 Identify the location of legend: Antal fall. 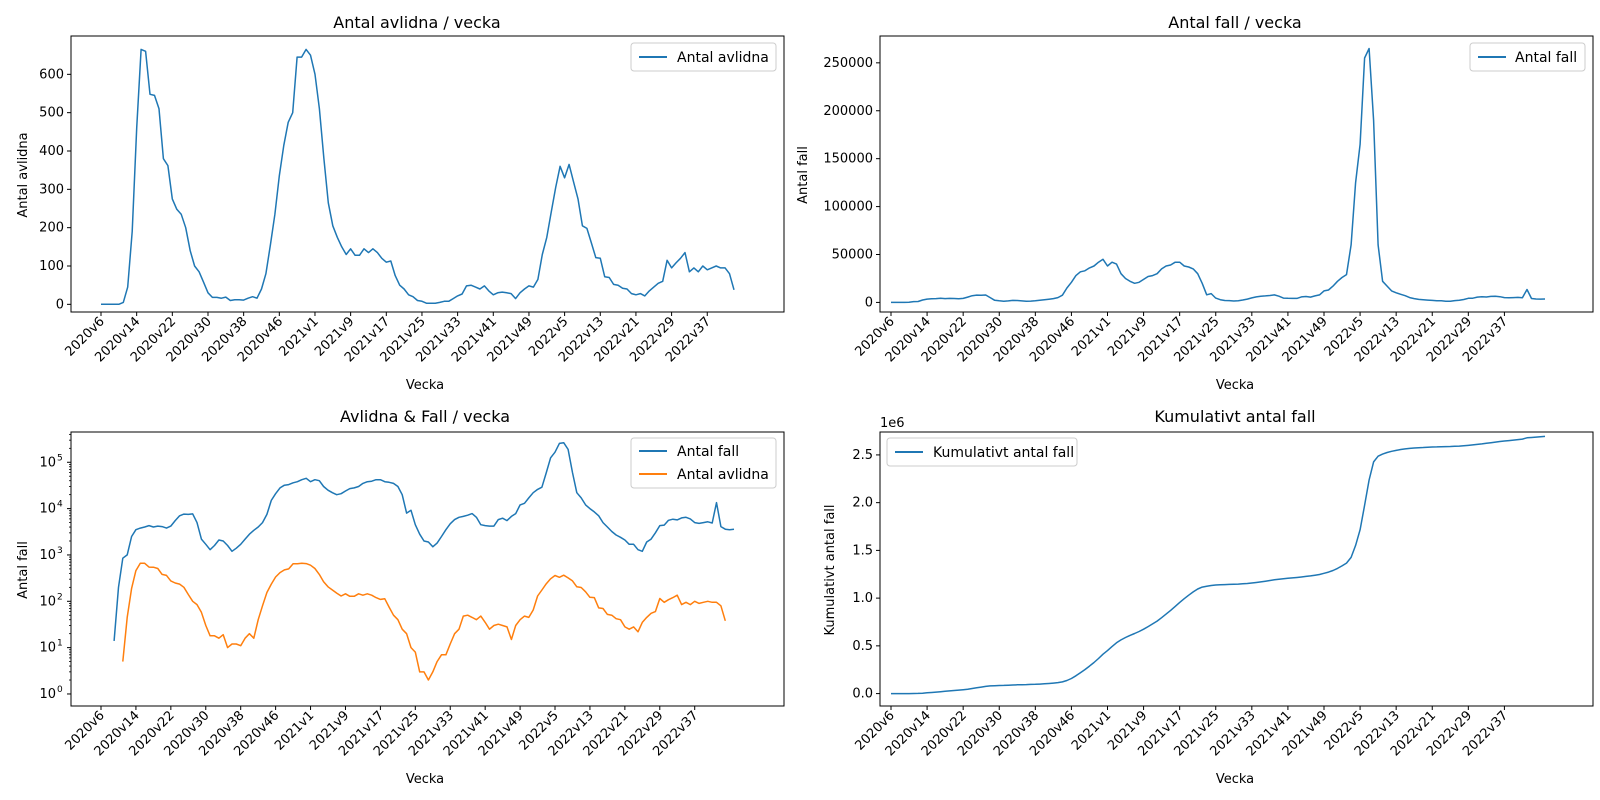
(1527, 57).